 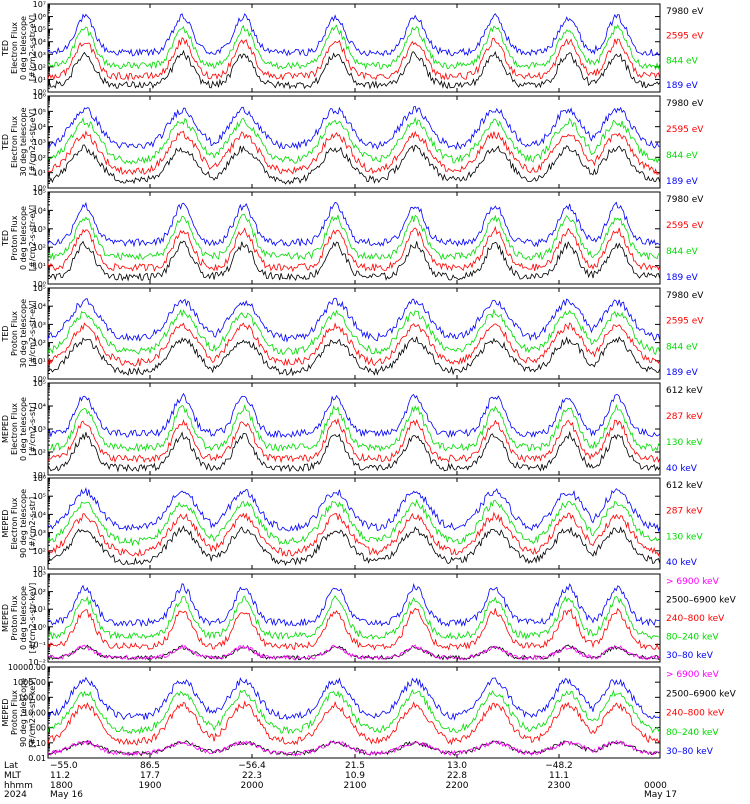 What do you see at coordinates (37, 662) in the screenshot?
I see `y-tick-label: 10⁻²` at bounding box center [37, 662].